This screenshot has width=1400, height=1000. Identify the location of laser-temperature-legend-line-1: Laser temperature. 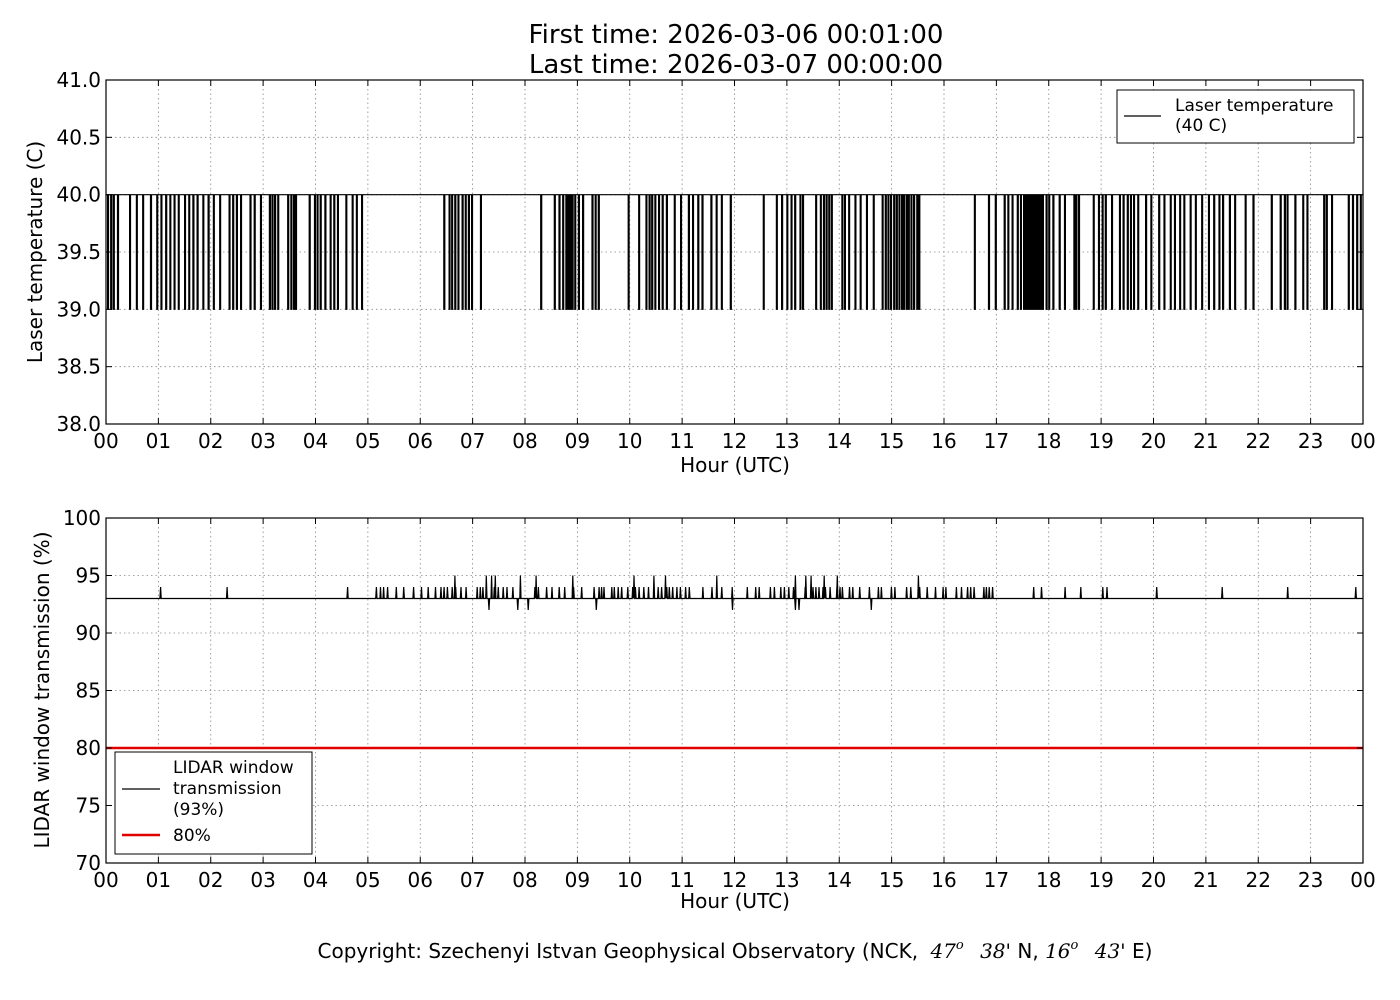
(1254, 106).